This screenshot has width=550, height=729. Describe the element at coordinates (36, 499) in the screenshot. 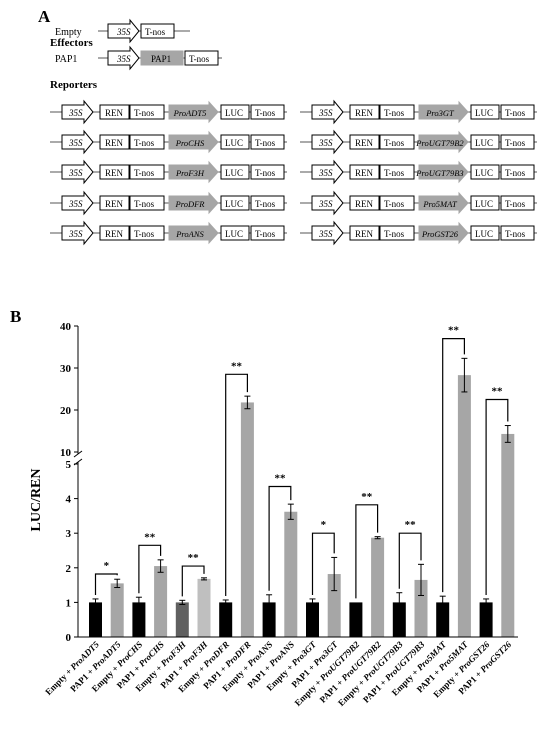

I see `y-axis-label: LUC/REN` at that location.